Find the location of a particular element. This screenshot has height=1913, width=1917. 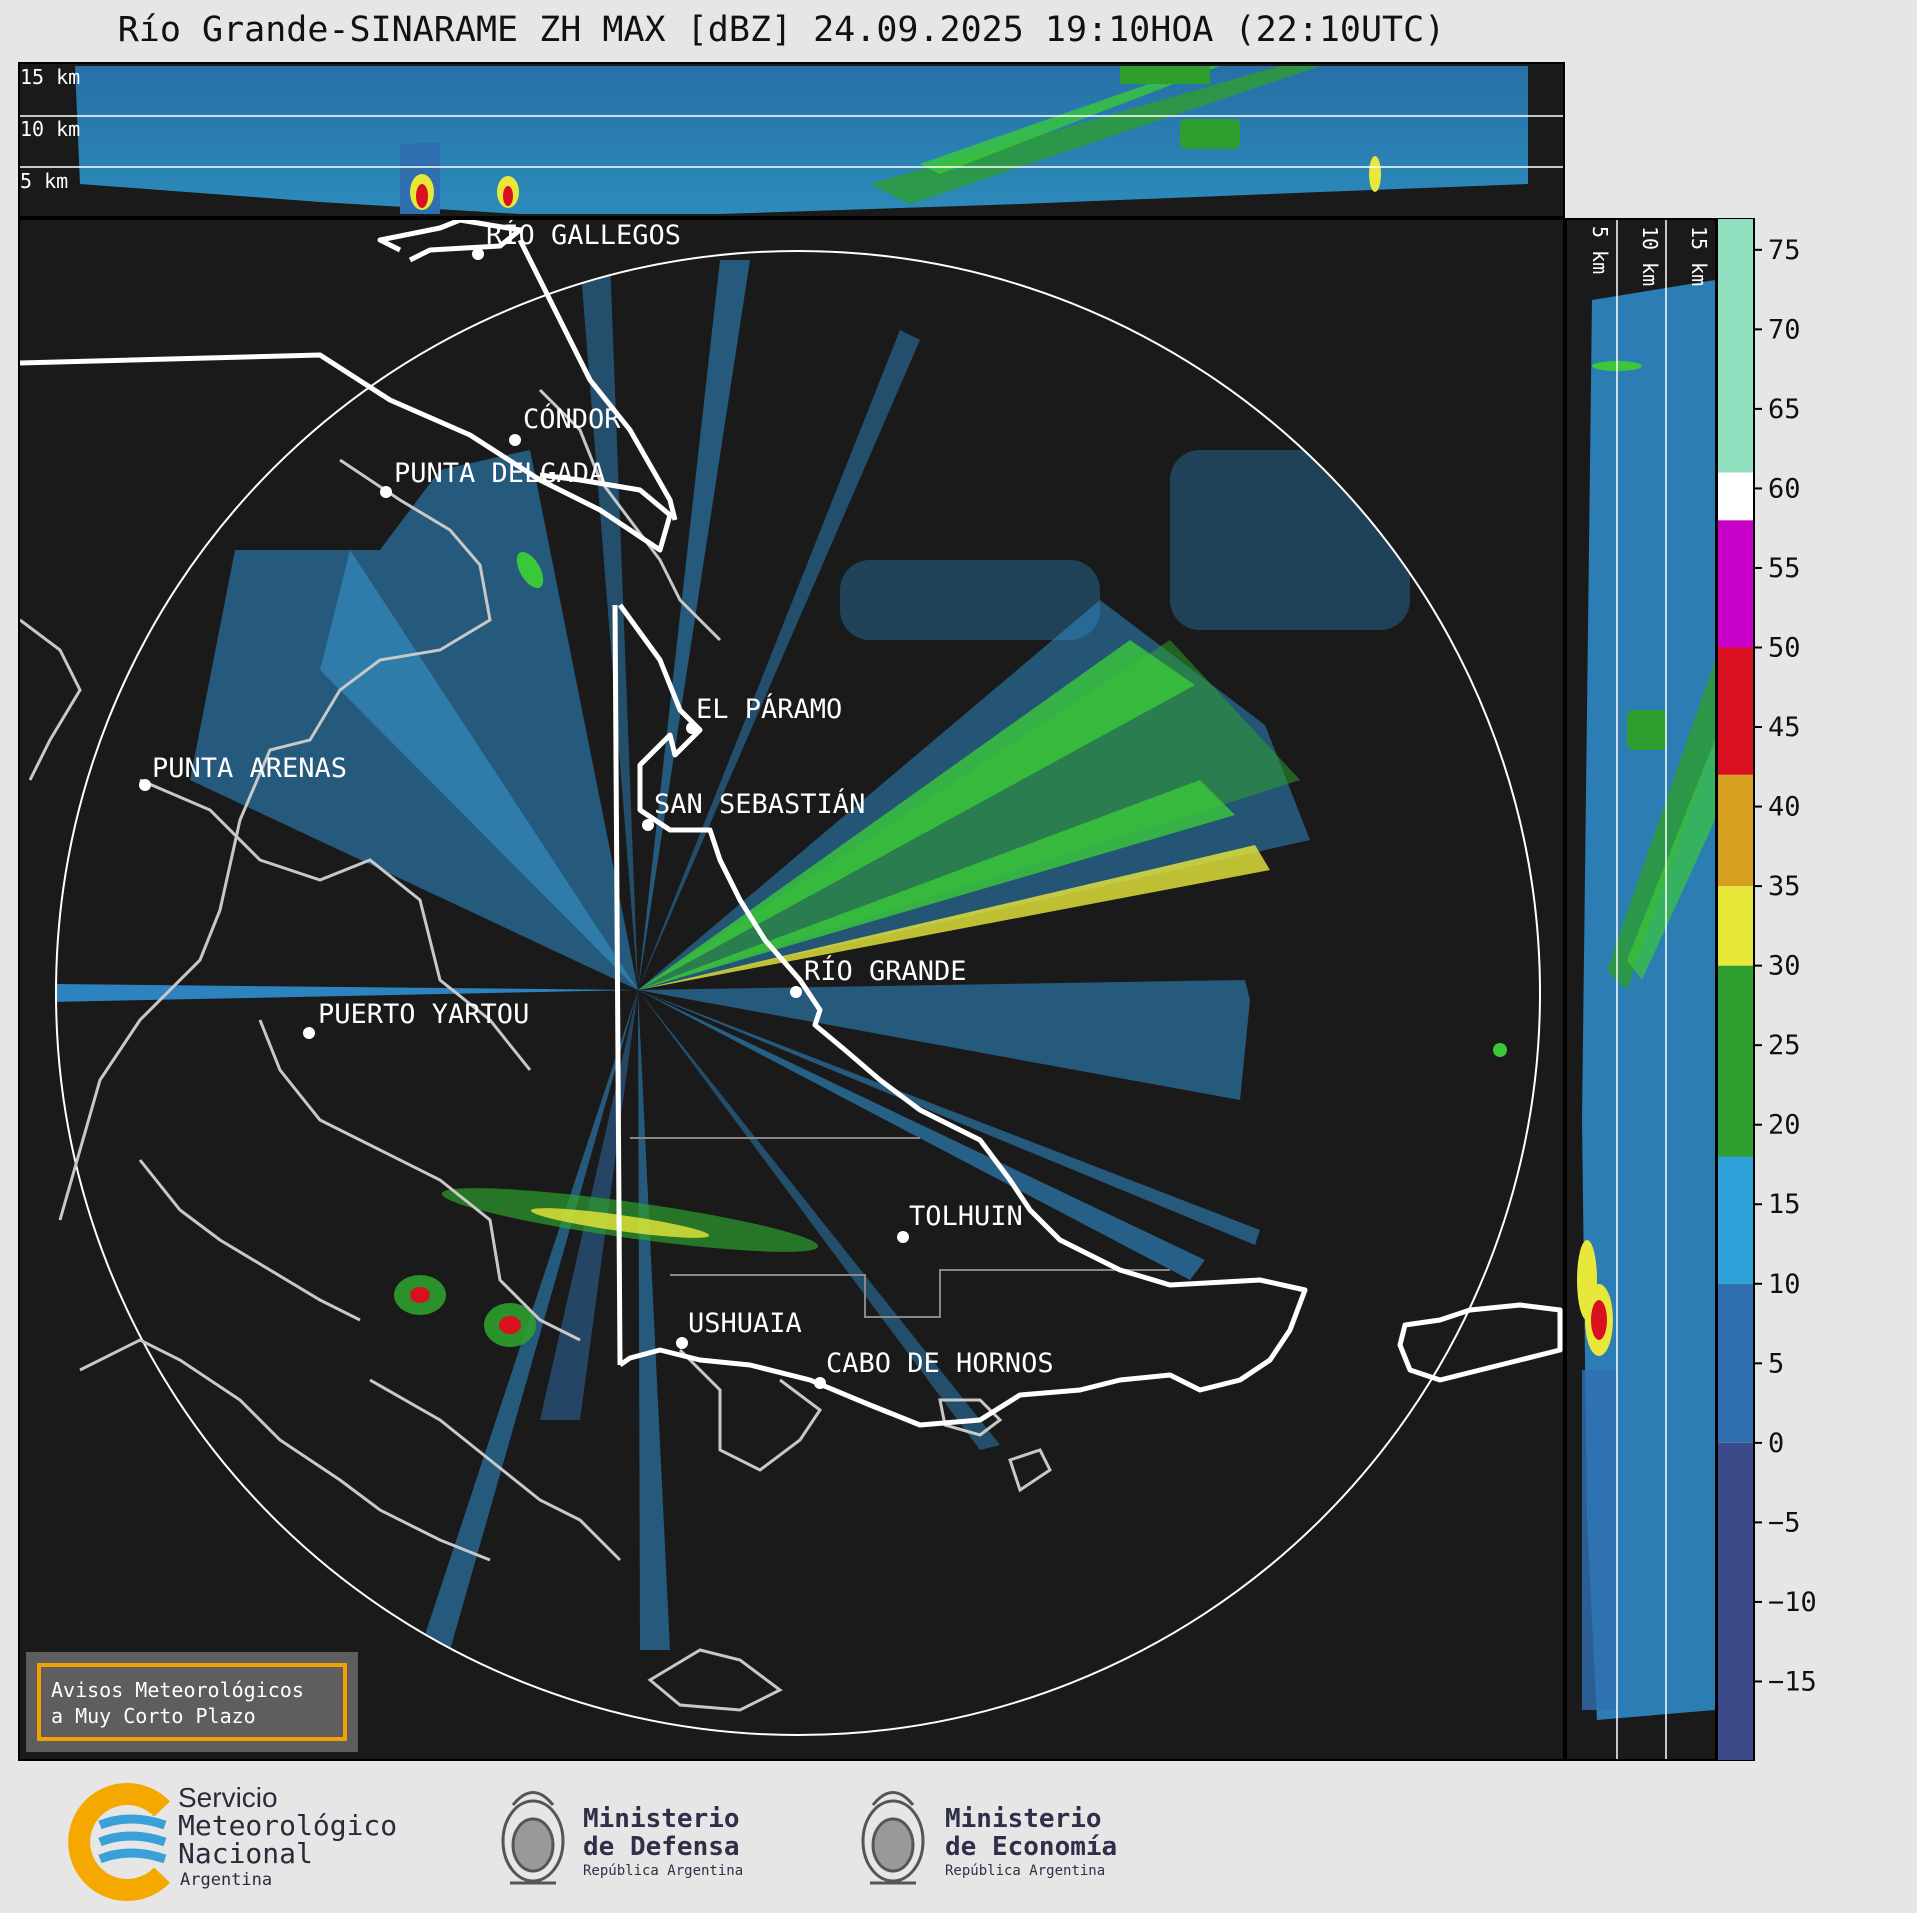

echo-wedge-ne-core is located at coordinates (969, 815).